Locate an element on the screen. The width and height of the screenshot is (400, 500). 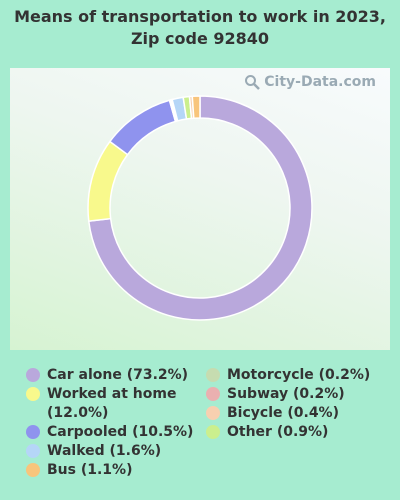
legend-label: Carpooled (10.5%) is located at coordinates (120, 432).